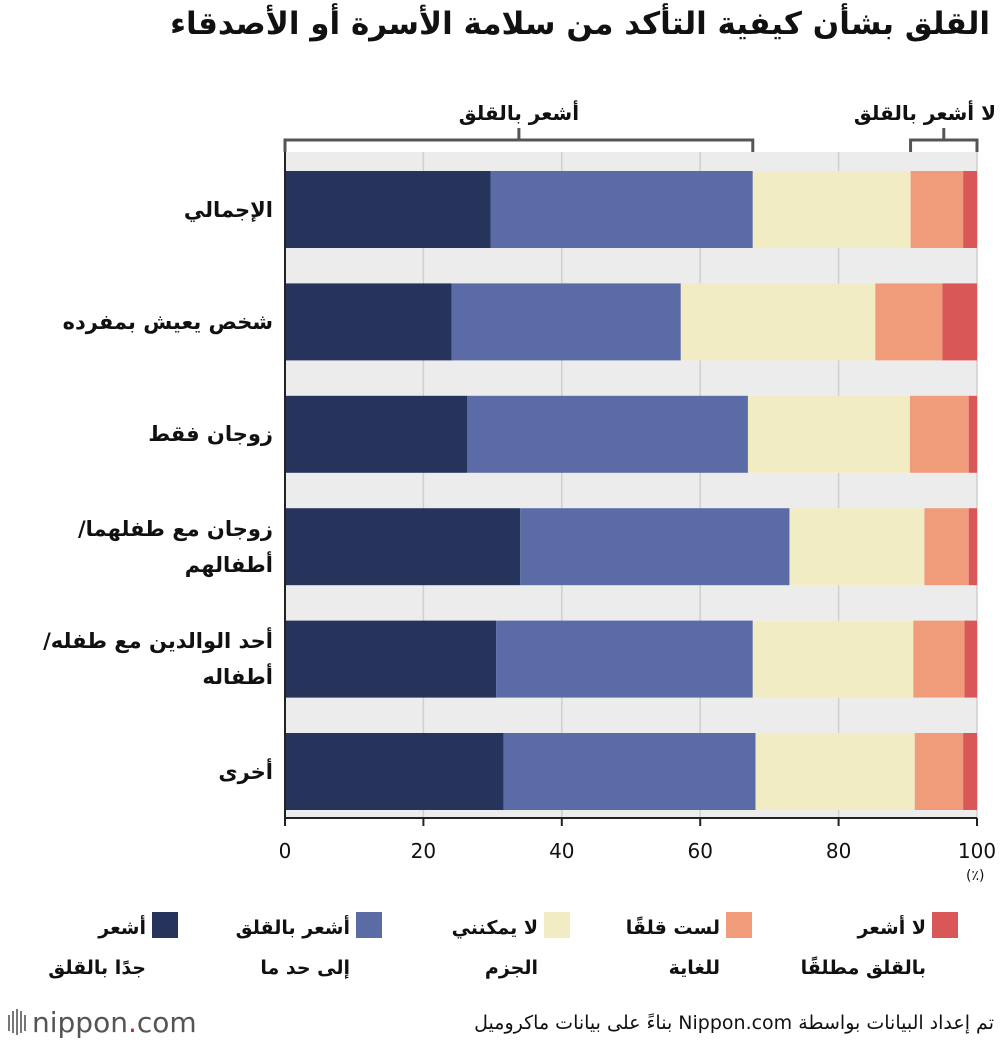 Image resolution: width=1000 pixels, height=1046 pixels. What do you see at coordinates (210, 434) in the screenshot?
I see `category-label: زوجان فقط` at bounding box center [210, 434].